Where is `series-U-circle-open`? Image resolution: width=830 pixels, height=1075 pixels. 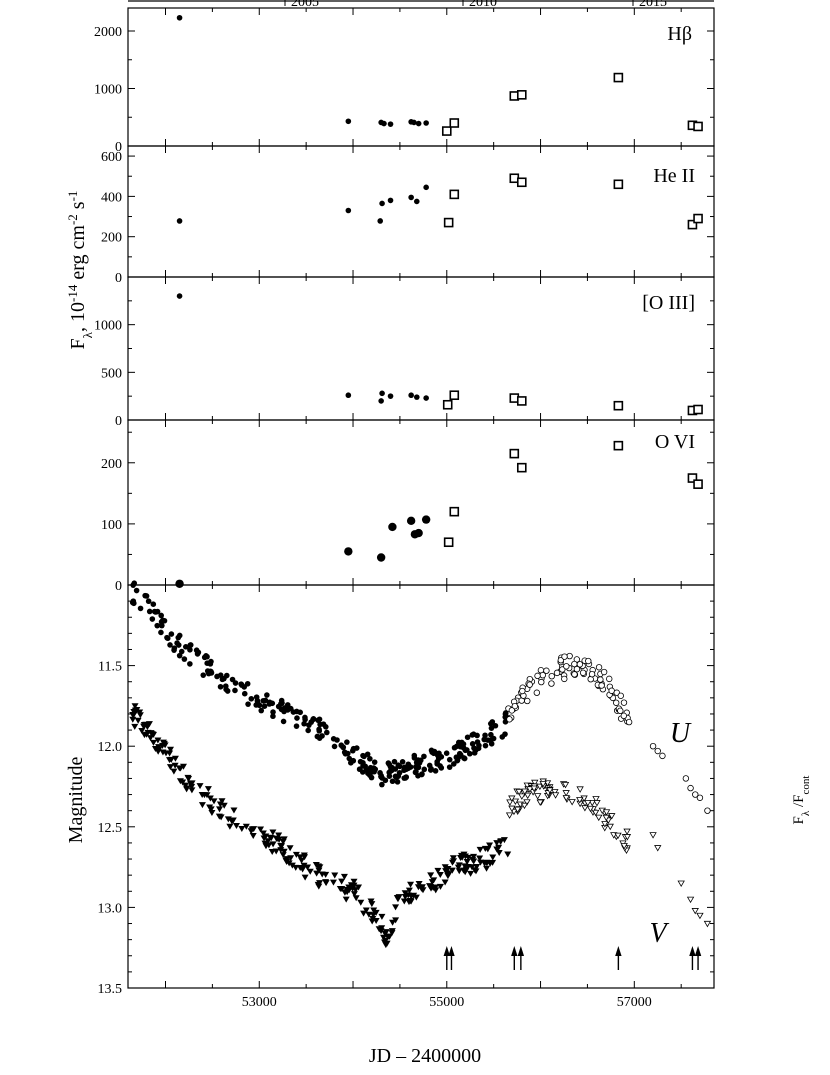
series-U-circle-open is located at coordinates (680, 778).